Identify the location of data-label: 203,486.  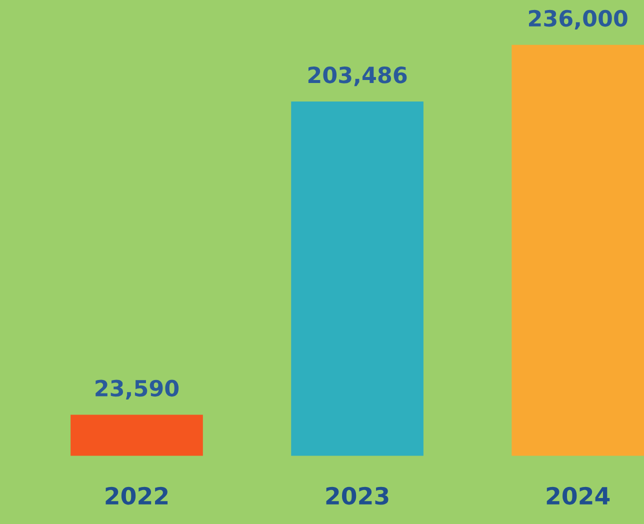
(357, 76).